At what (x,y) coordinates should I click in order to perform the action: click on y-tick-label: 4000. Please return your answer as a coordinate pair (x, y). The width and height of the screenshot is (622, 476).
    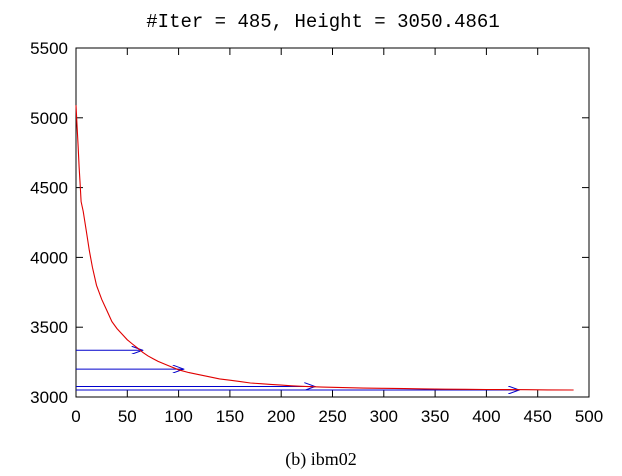
    Looking at the image, I should click on (49, 257).